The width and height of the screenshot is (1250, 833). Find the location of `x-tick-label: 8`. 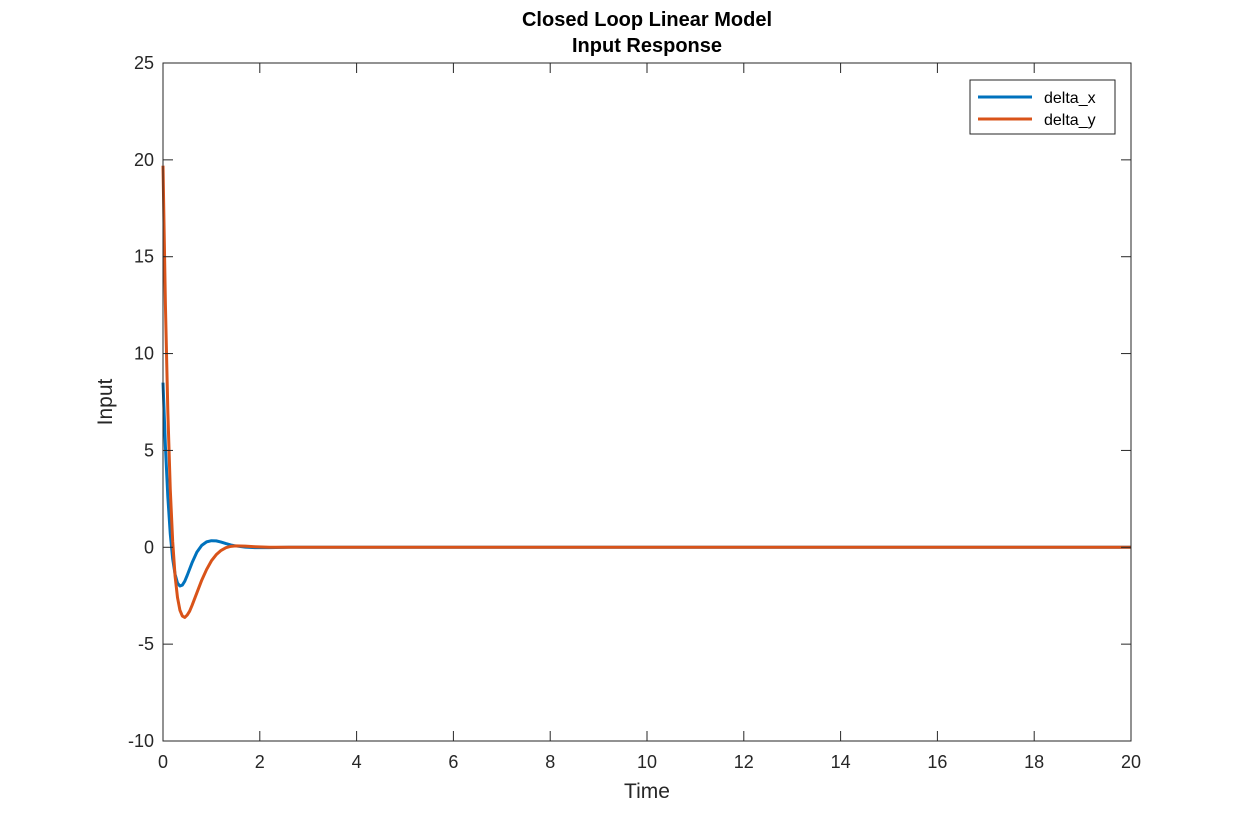

x-tick-label: 8 is located at coordinates (550, 762).